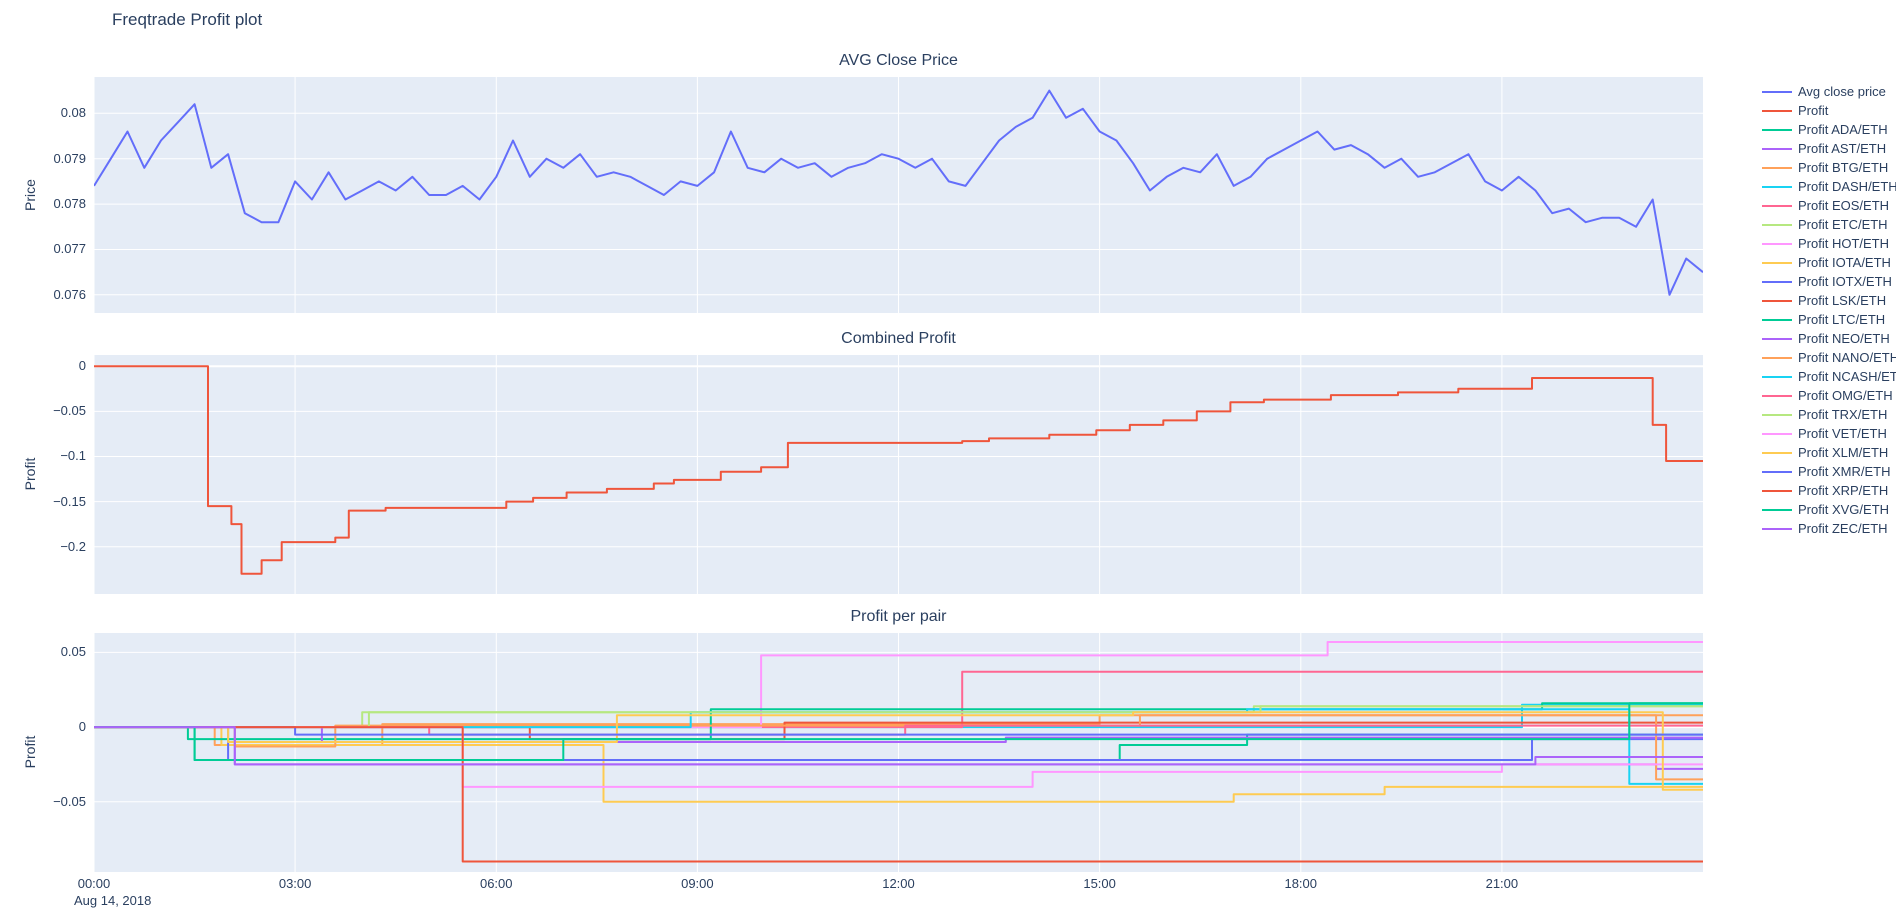 The width and height of the screenshot is (1896, 913). I want to click on y-tick-label: −0.2, so click(73, 546).